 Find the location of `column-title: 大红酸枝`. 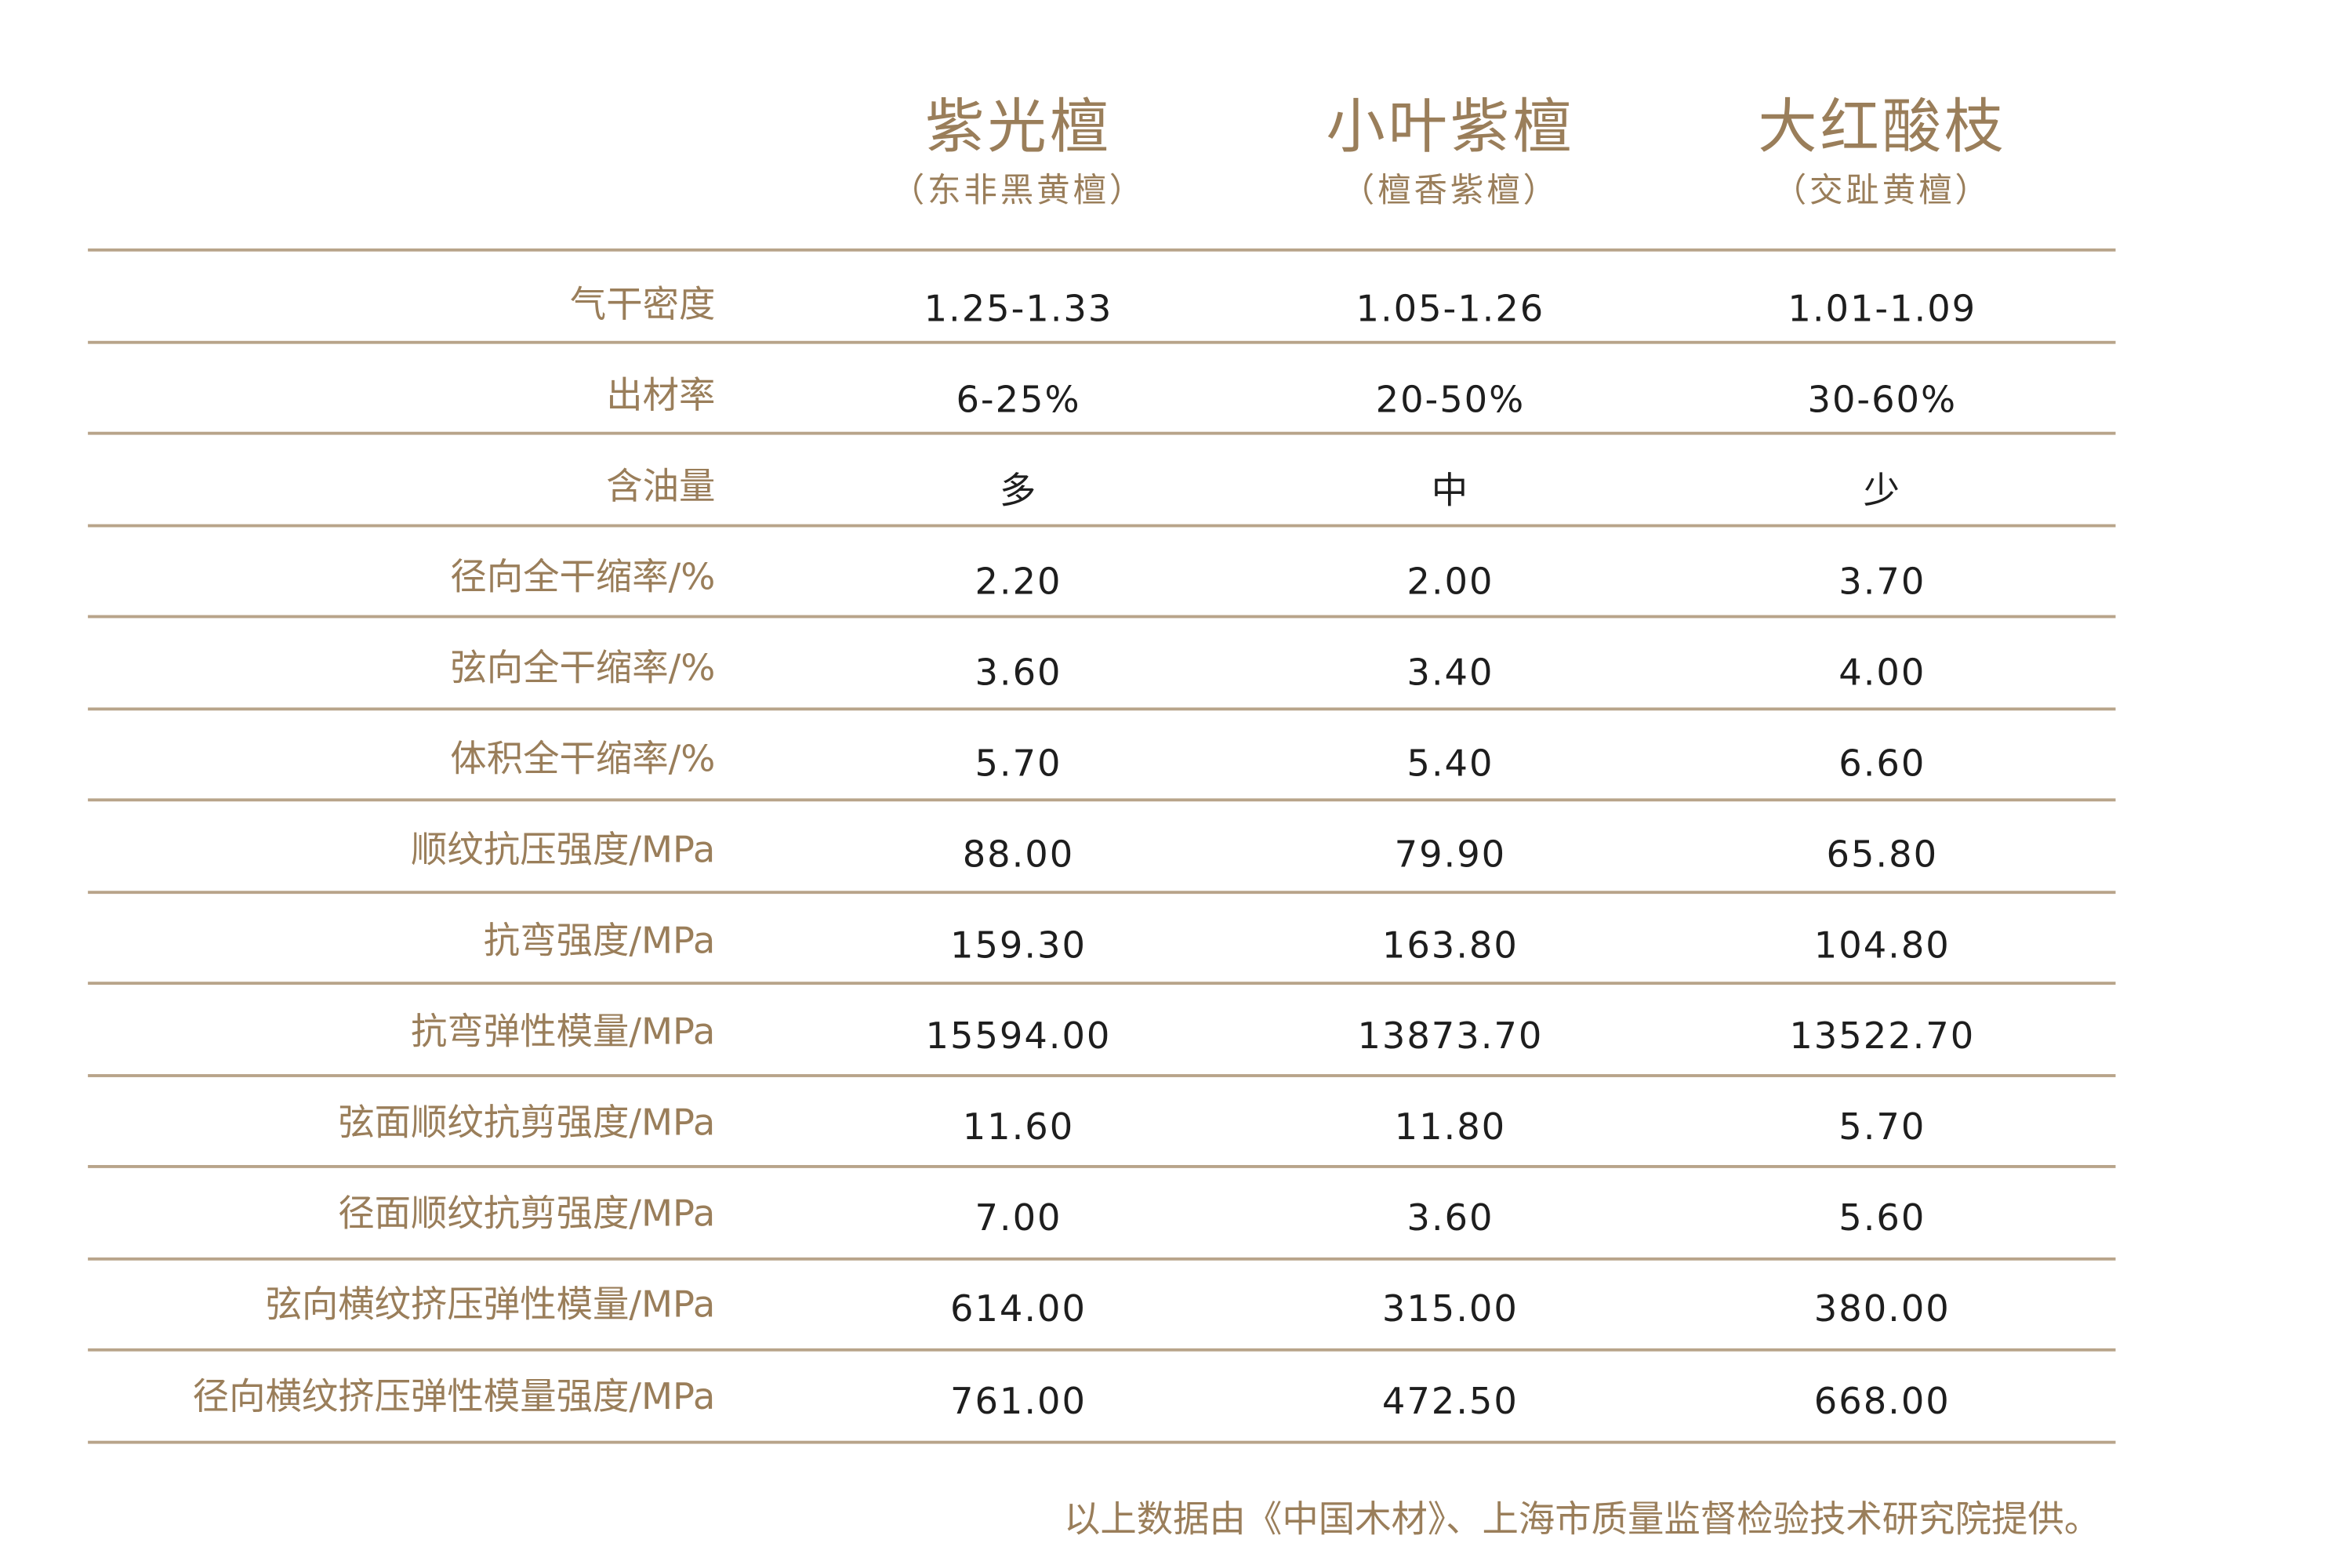

column-title: 大红酸枝 is located at coordinates (1882, 127).